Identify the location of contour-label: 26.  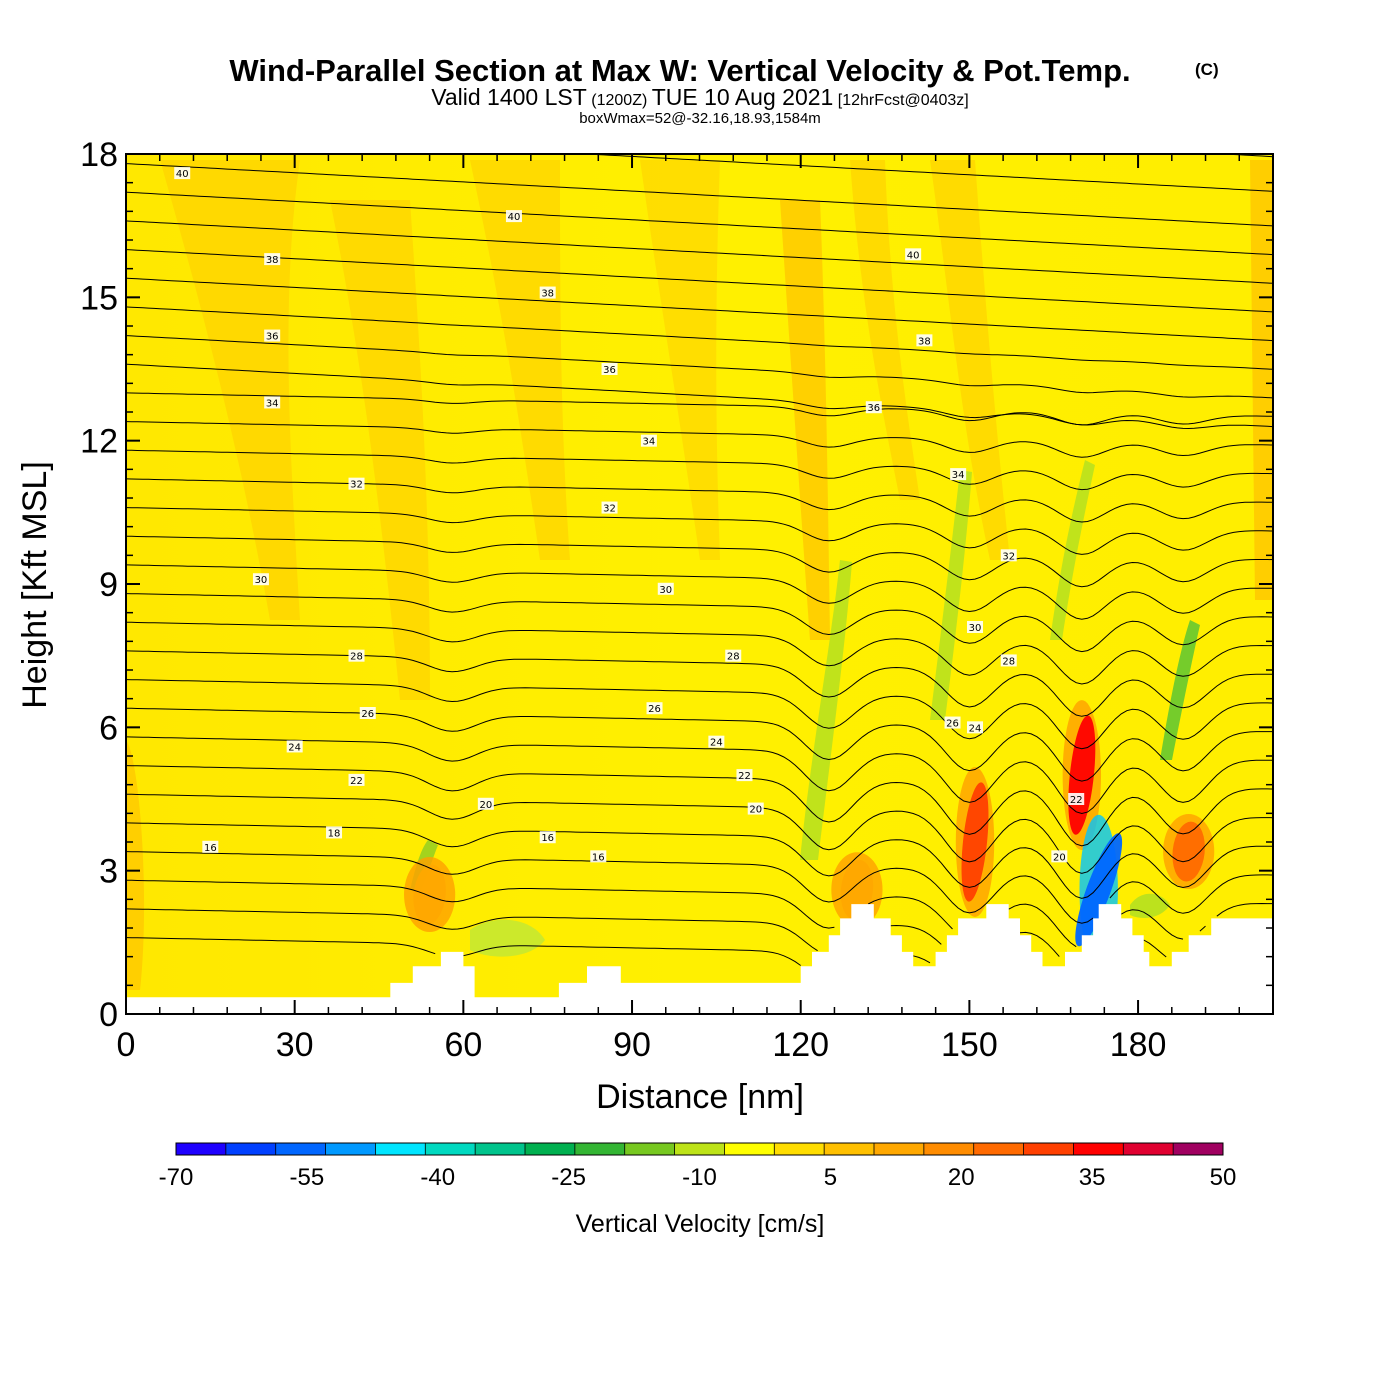
(367, 714).